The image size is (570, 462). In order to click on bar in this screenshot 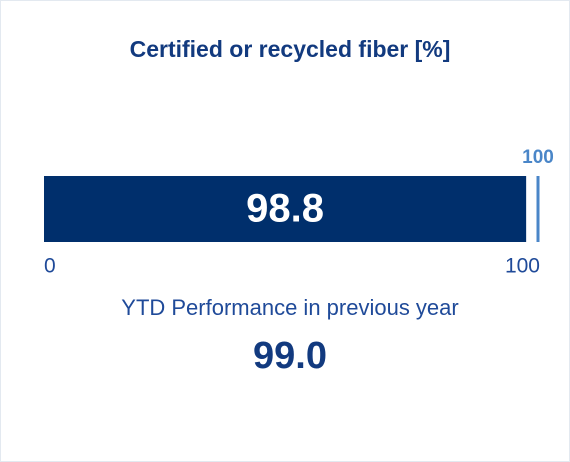, I will do `click(285, 209)`.